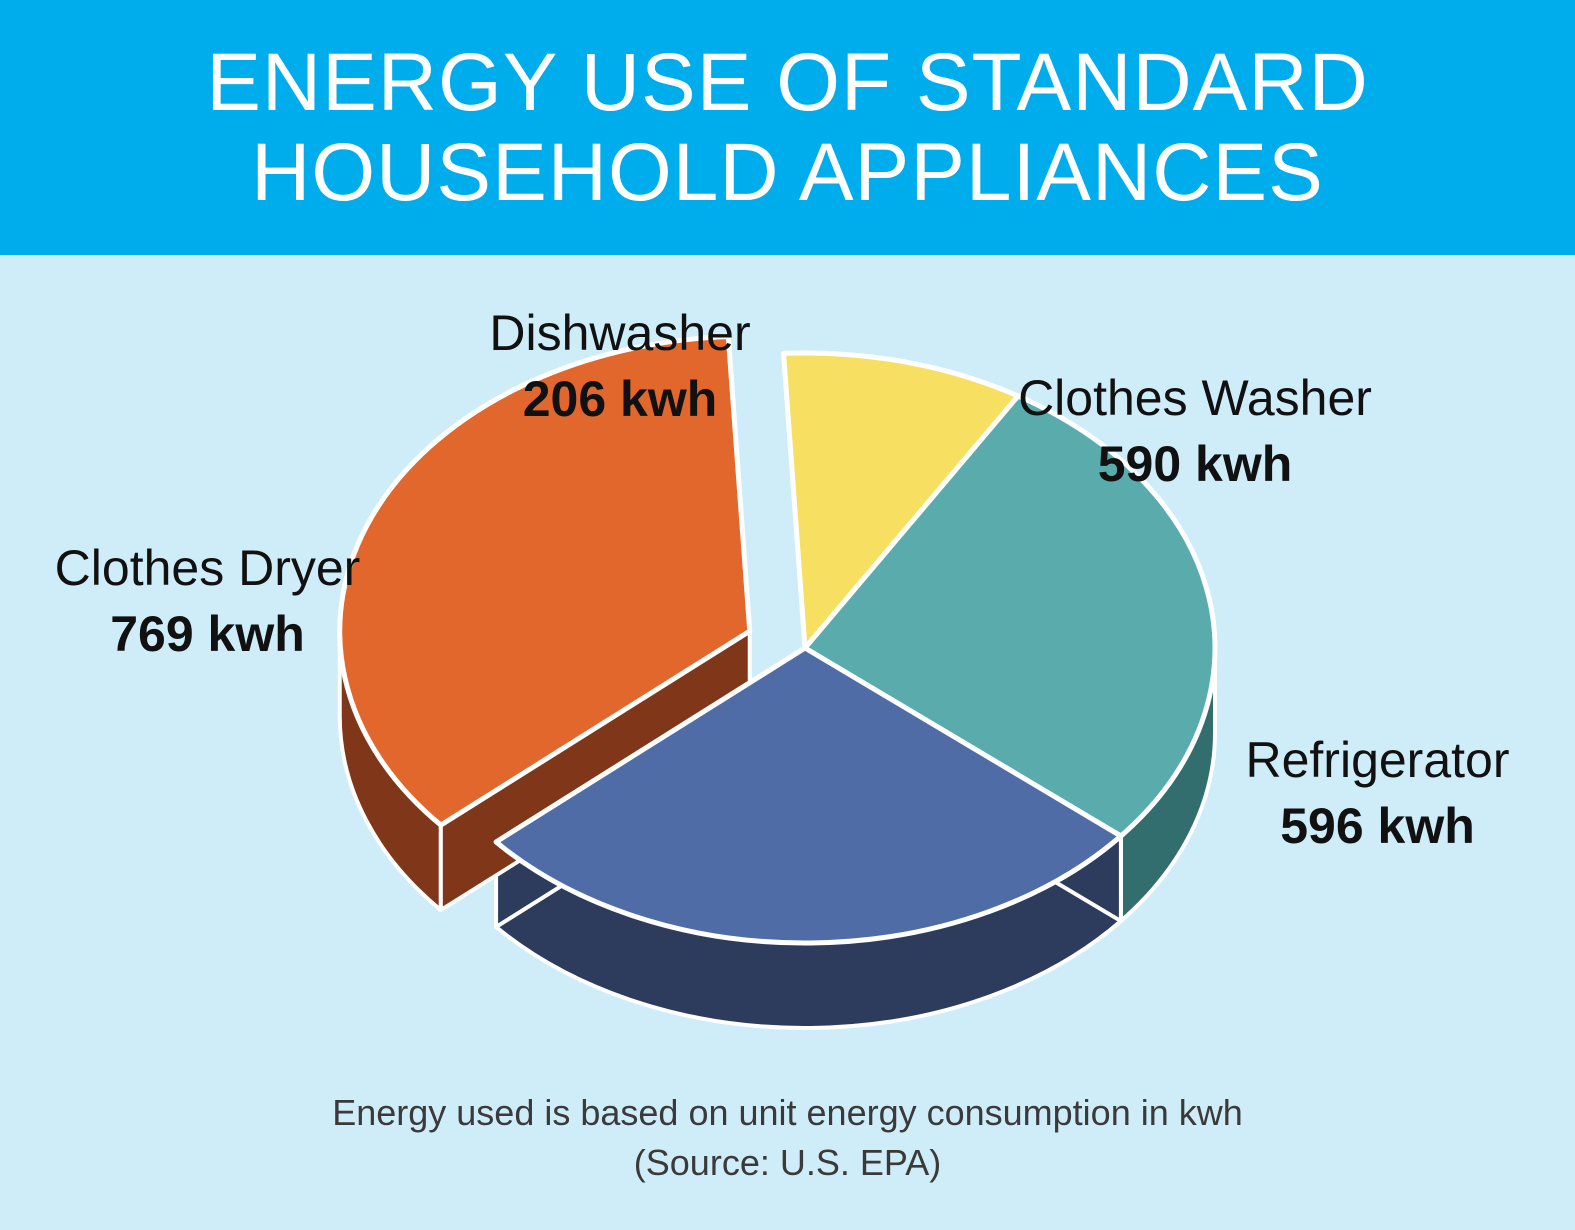  Describe the element at coordinates (207, 601) in the screenshot. I see `label-clothes-dryer: Clothes Dryer 769 kwh` at that location.